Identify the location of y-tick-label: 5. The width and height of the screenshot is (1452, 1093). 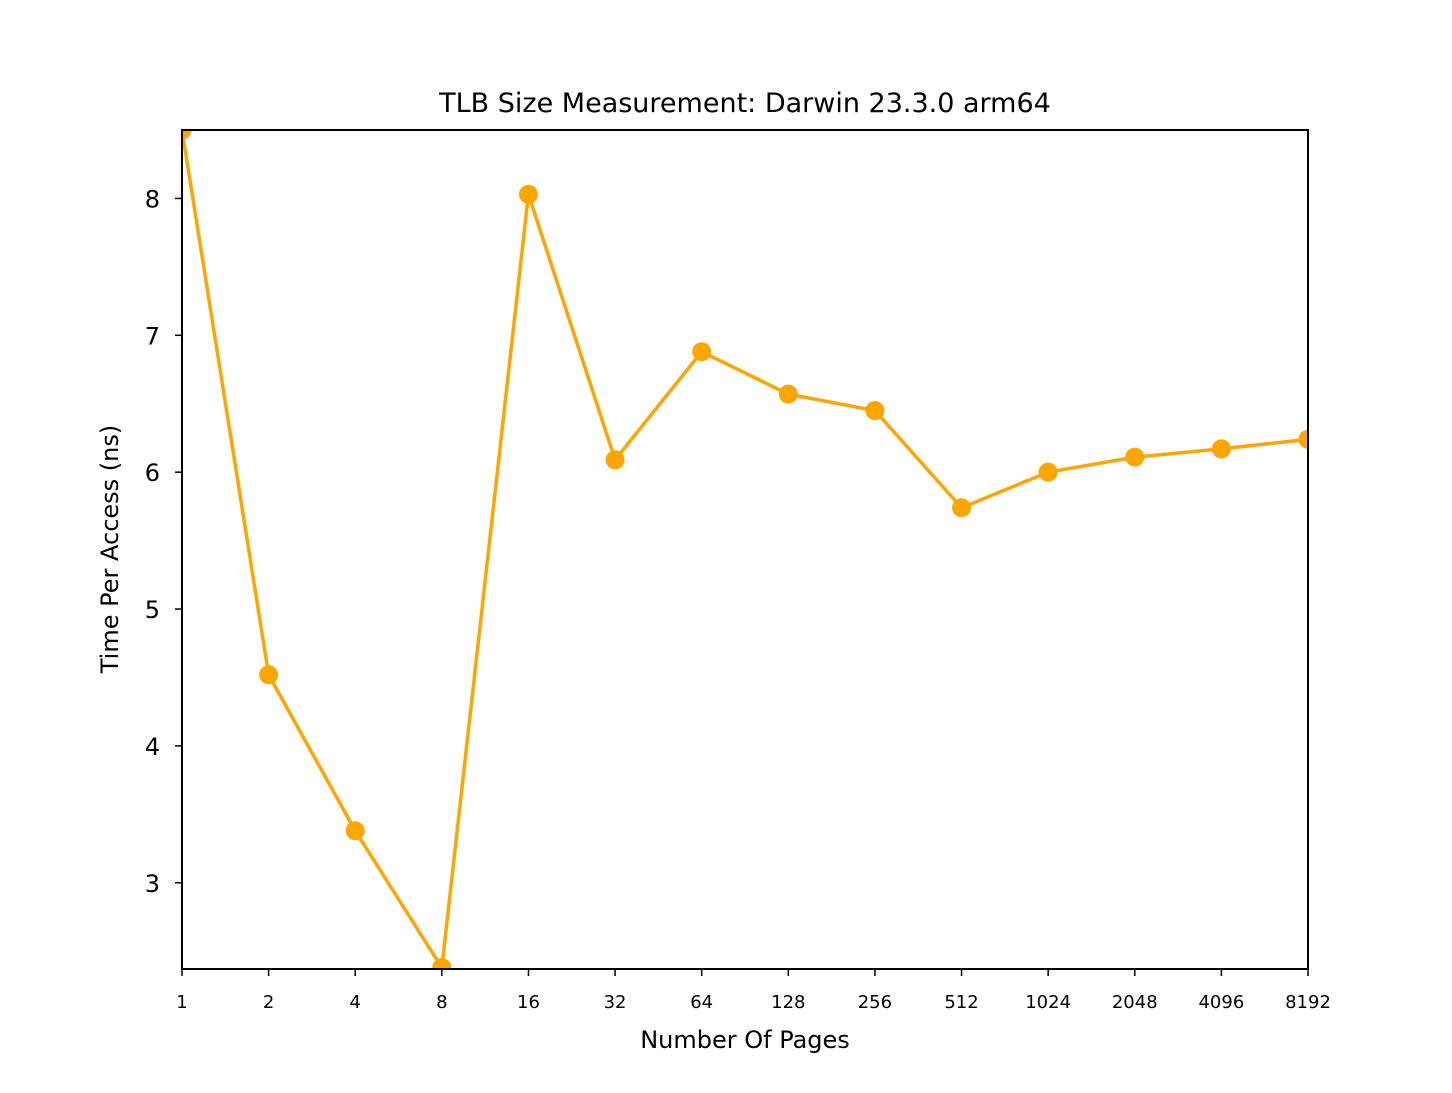
(152, 610).